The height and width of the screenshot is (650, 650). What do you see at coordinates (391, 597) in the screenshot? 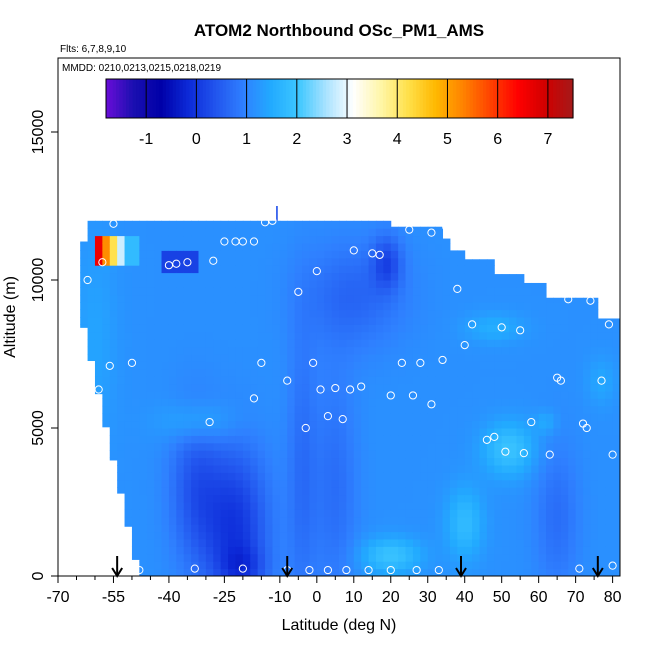
I see `x-tick-label: 20` at bounding box center [391, 597].